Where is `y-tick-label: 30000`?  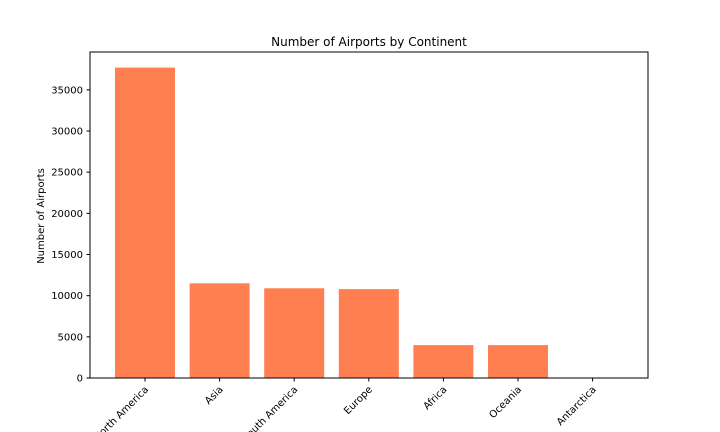 y-tick-label: 30000 is located at coordinates (67, 132).